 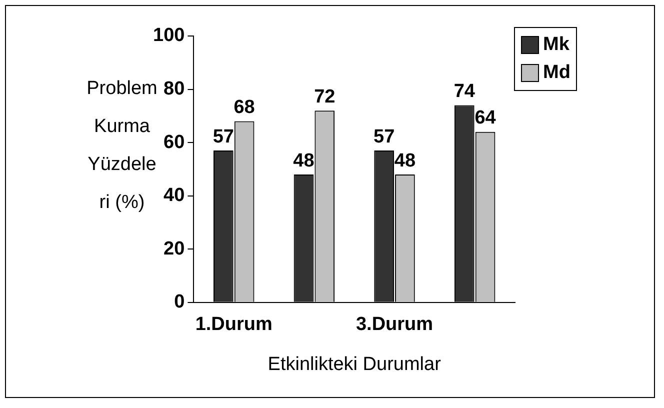 What do you see at coordinates (179, 302) in the screenshot?
I see `y-tick-label: 0` at bounding box center [179, 302].